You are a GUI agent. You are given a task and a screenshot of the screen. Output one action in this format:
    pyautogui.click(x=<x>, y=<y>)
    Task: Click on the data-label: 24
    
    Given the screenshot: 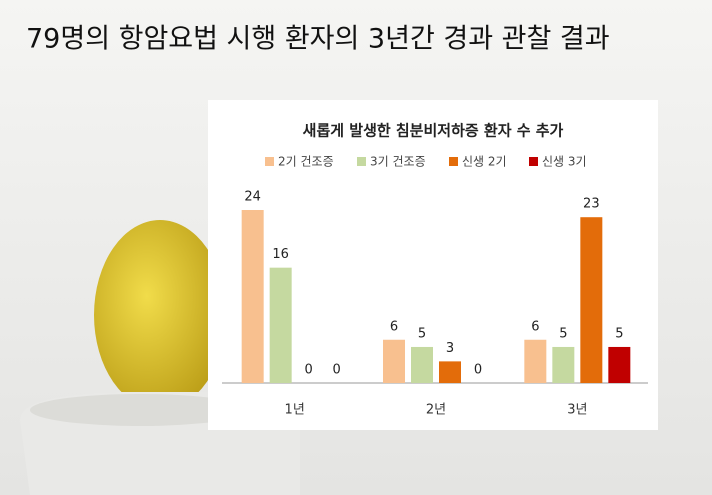 What is the action you would take?
    pyautogui.click(x=252, y=197)
    